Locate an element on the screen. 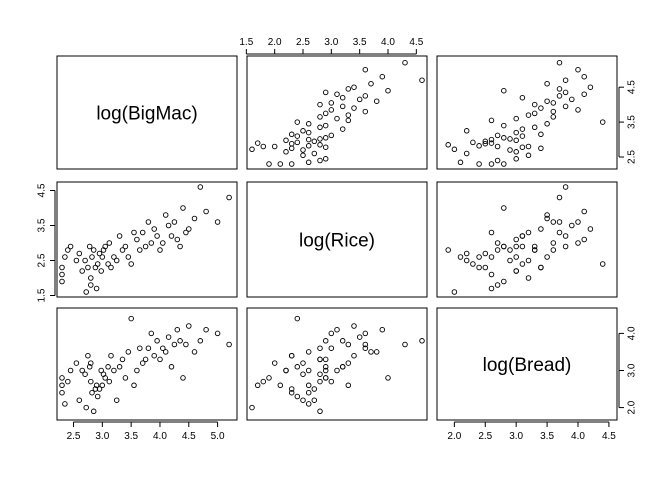 This screenshot has height=480, width=672. tick-label: 2.5 is located at coordinates (303, 42).